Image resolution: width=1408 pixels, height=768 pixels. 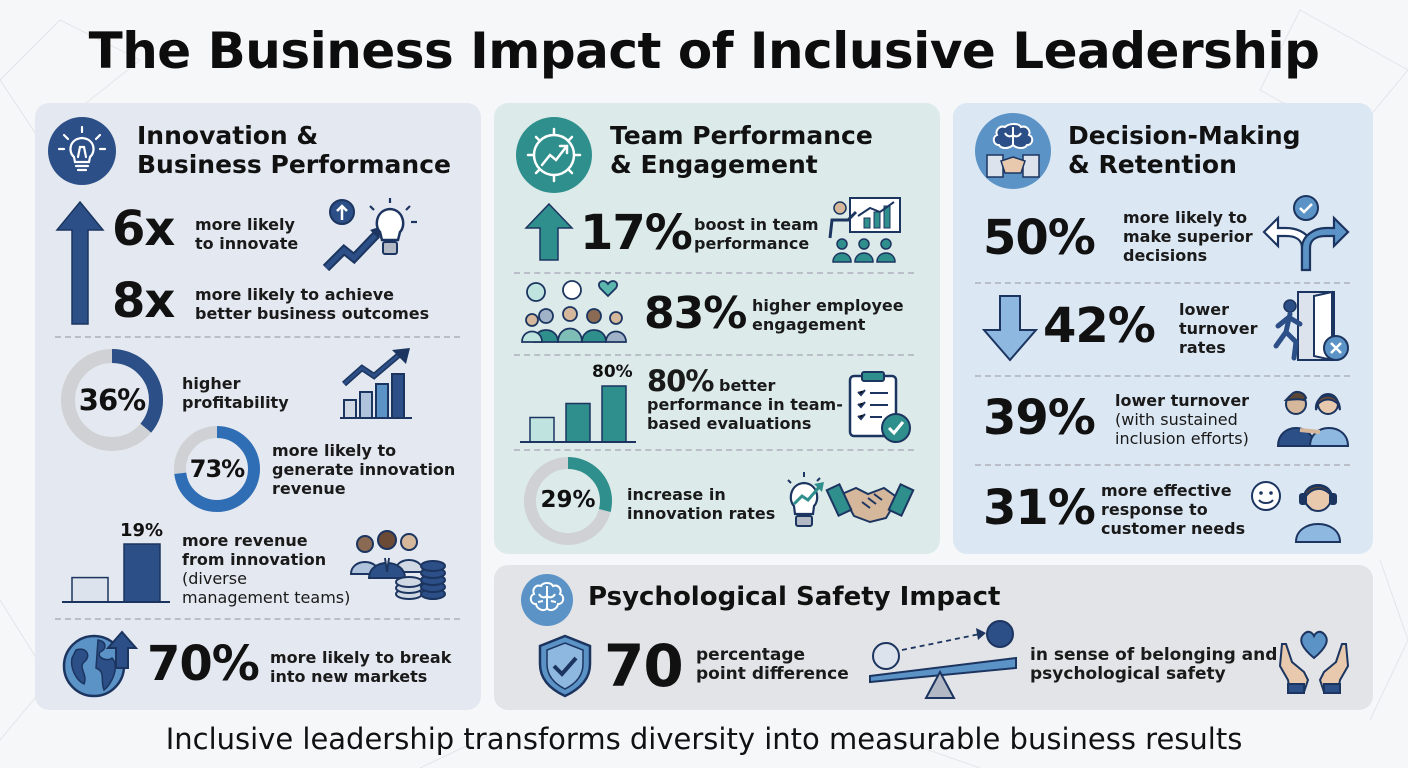 What do you see at coordinates (636, 233) in the screenshot?
I see `team-boost-value: 17%` at bounding box center [636, 233].